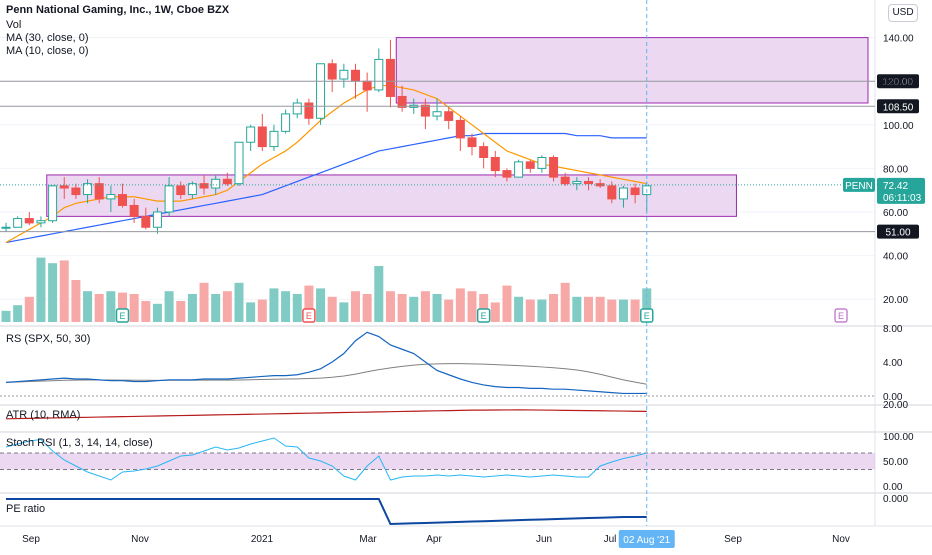  What do you see at coordinates (326, 512) in the screenshot?
I see `pe-line` at bounding box center [326, 512].